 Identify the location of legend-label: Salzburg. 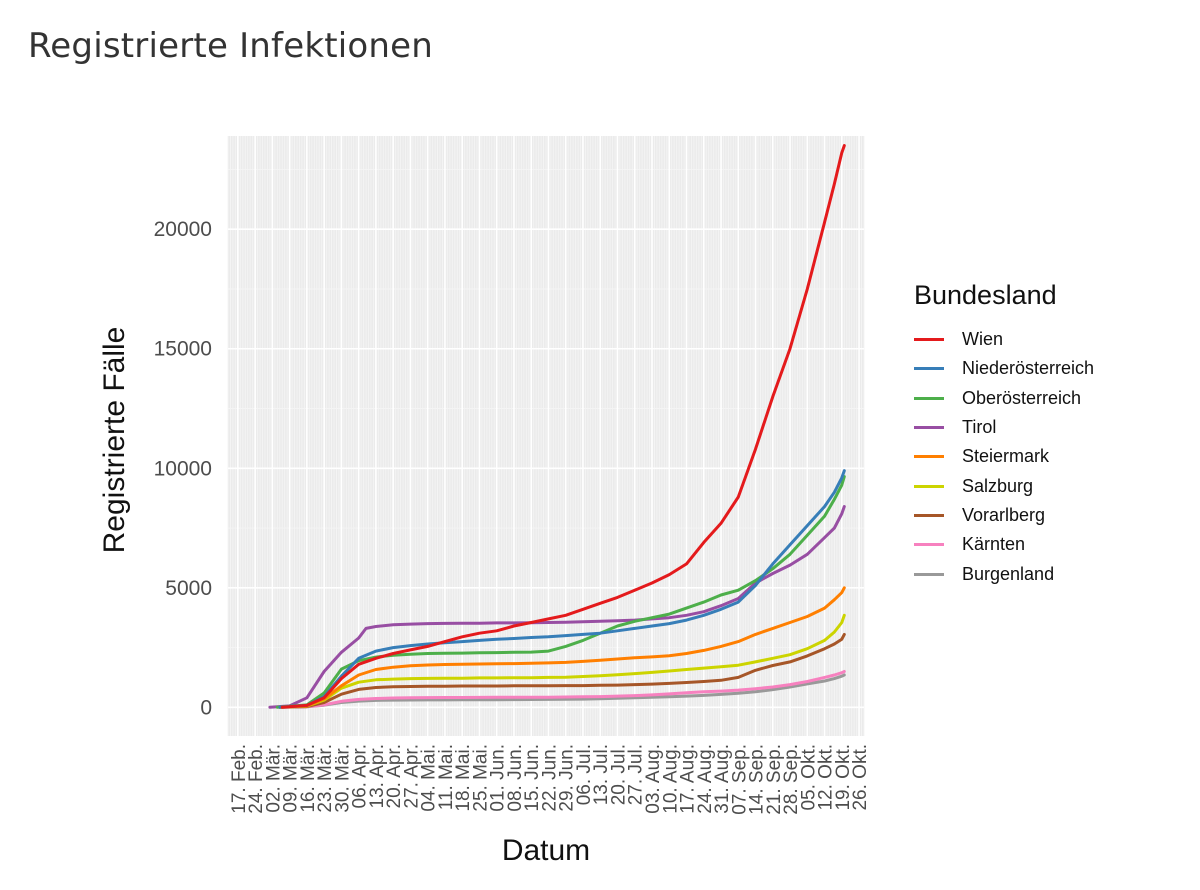
(998, 485).